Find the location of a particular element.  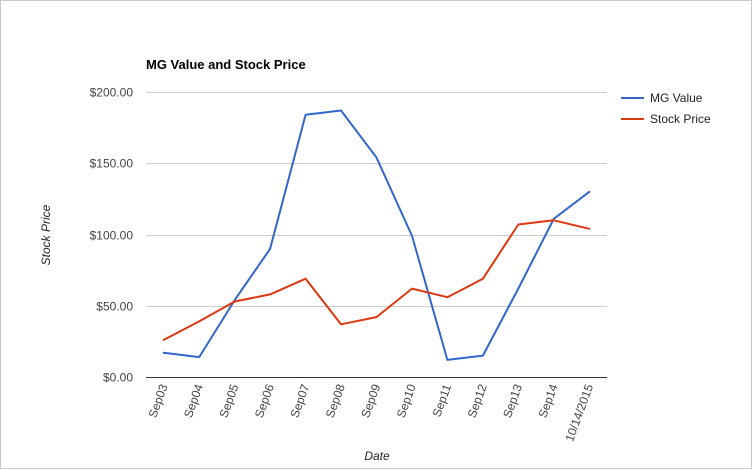

y-tick-label: $200.00 is located at coordinates (112, 93).